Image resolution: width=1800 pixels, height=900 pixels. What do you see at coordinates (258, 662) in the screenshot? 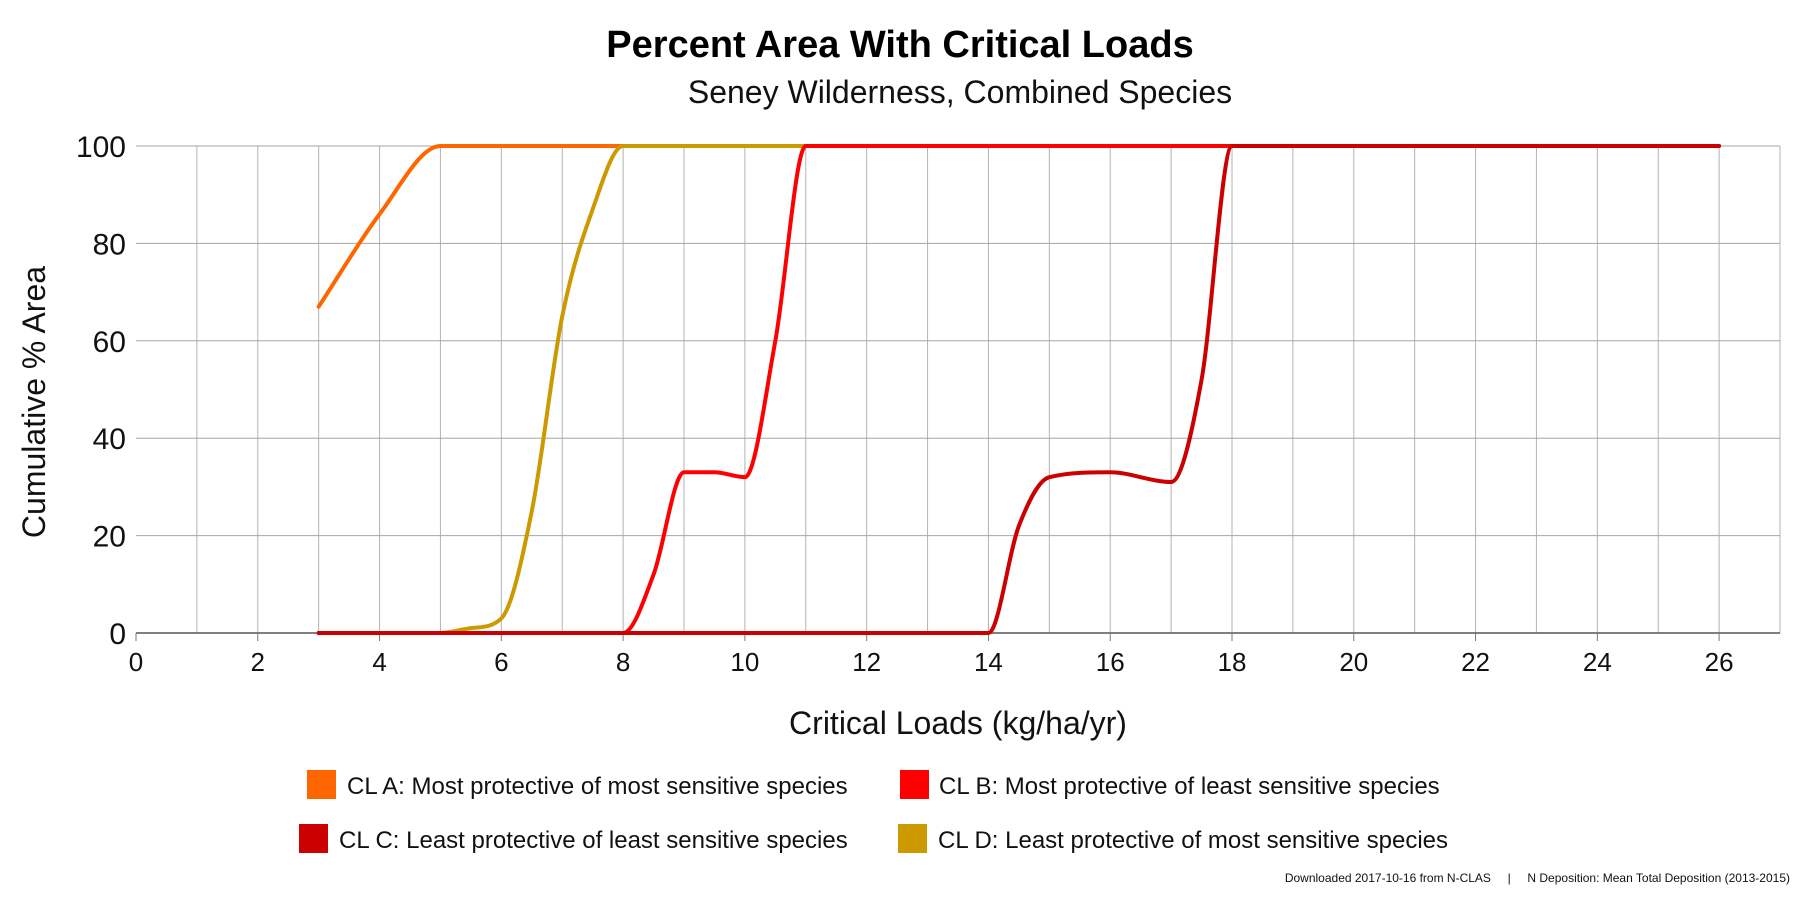
I see `x-tick-label: 2` at bounding box center [258, 662].